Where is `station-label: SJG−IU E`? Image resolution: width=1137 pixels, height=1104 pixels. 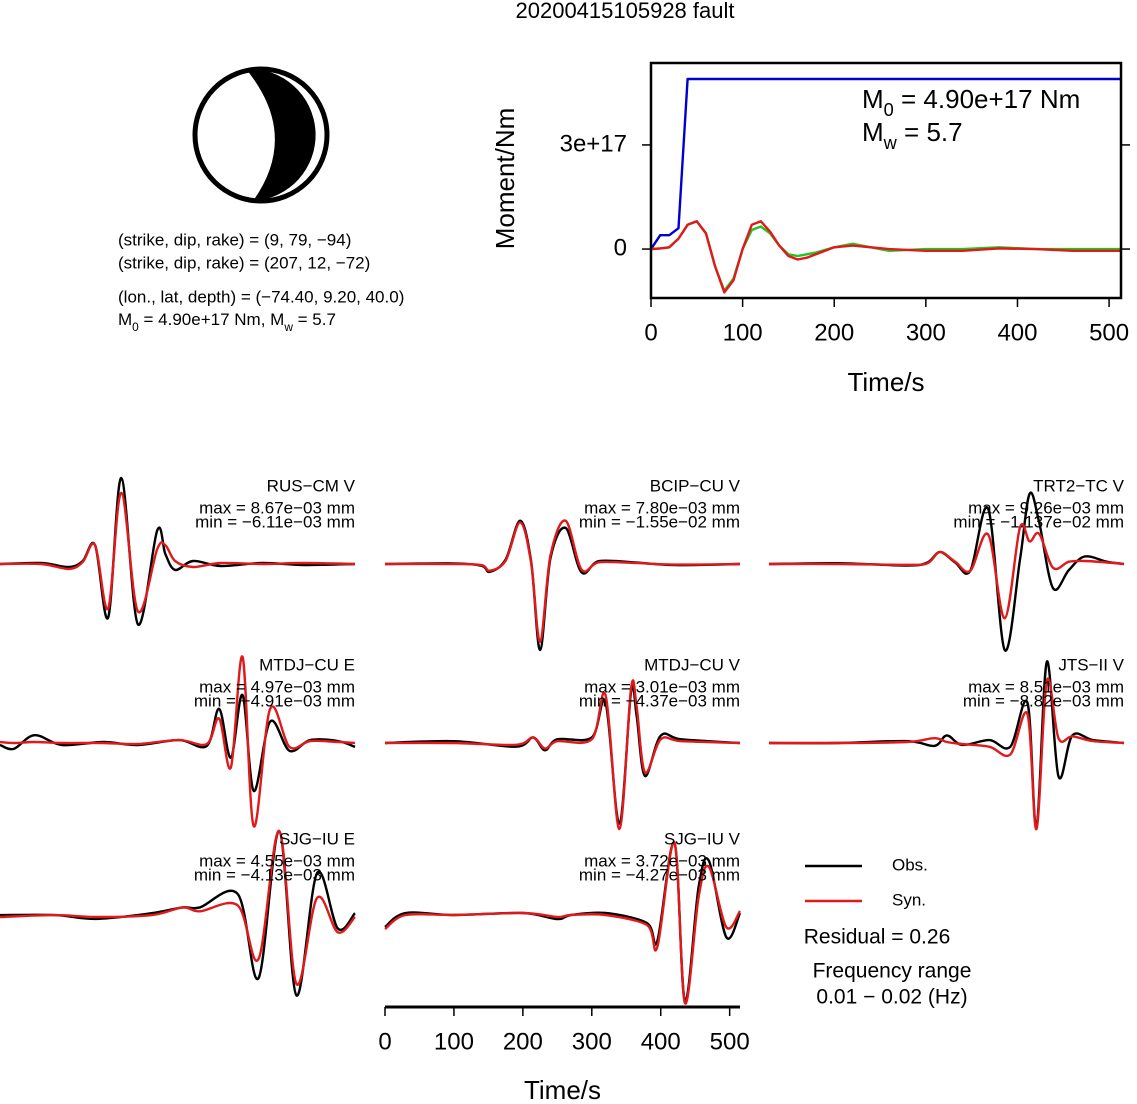 station-label: SJG−IU E is located at coordinates (317, 838).